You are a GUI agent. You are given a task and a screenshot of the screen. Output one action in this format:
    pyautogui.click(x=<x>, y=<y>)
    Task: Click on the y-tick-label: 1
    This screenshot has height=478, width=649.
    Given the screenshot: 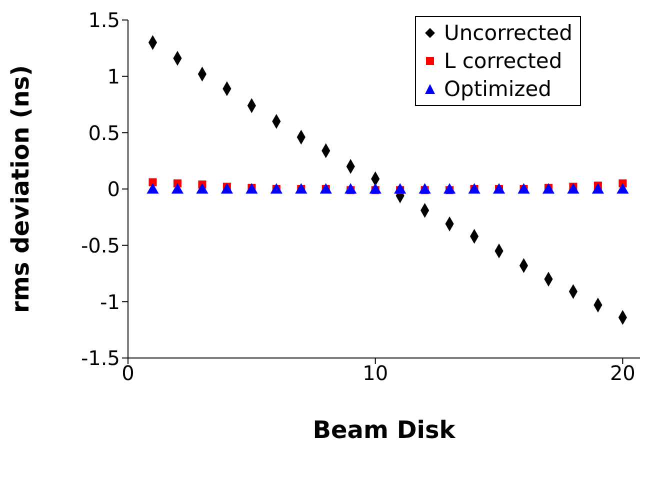 What is the action you would take?
    pyautogui.click(x=113, y=76)
    